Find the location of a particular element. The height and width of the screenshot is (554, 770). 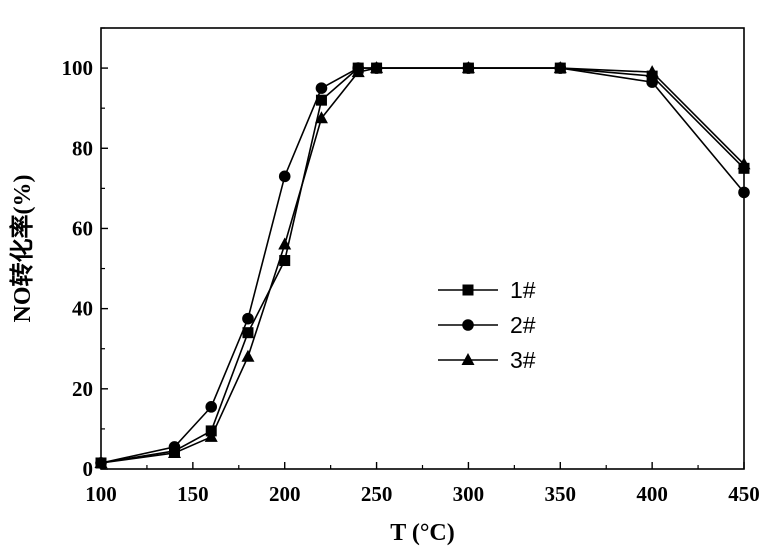

y-tick-label: 60 is located at coordinates (82, 228).